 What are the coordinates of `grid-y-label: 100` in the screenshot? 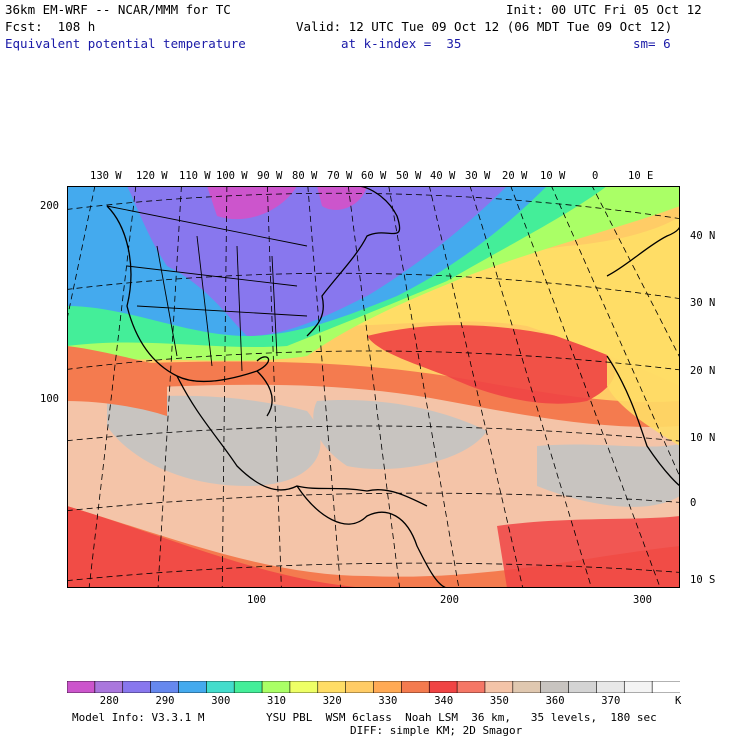 It's located at (49, 399).